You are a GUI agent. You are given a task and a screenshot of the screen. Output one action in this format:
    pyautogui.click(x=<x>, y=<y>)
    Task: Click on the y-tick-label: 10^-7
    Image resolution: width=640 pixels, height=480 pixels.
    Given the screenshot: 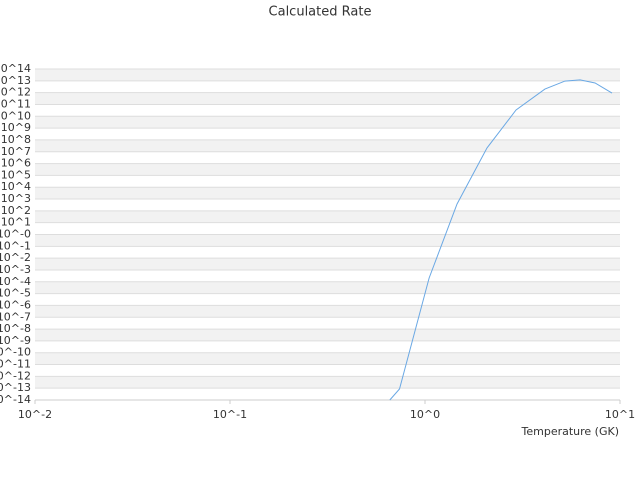 What is the action you would take?
    pyautogui.click(x=15, y=316)
    